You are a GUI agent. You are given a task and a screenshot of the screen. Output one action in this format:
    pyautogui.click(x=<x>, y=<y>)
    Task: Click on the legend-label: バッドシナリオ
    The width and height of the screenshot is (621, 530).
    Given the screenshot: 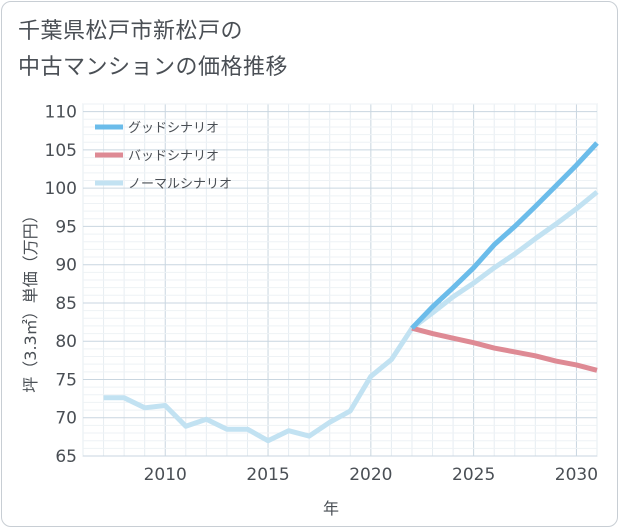 What is the action you would take?
    pyautogui.click(x=173, y=156)
    